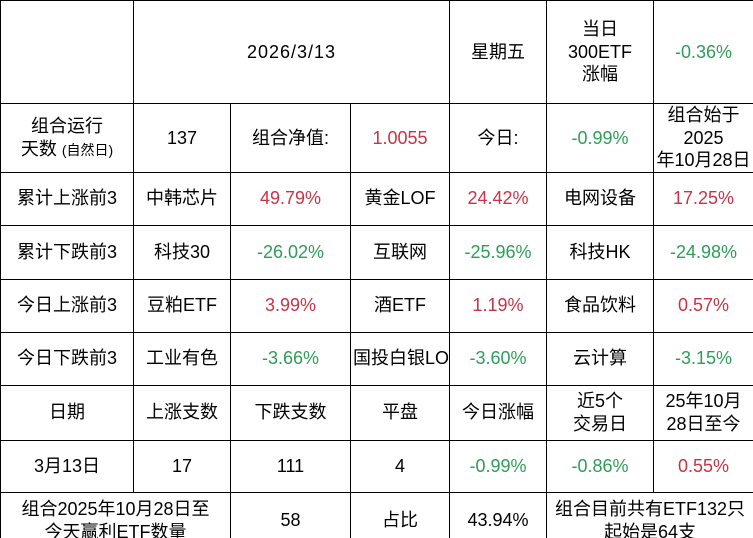  What do you see at coordinates (600, 252) in the screenshot?
I see `ranking-name-cell: 科技HK` at bounding box center [600, 252].